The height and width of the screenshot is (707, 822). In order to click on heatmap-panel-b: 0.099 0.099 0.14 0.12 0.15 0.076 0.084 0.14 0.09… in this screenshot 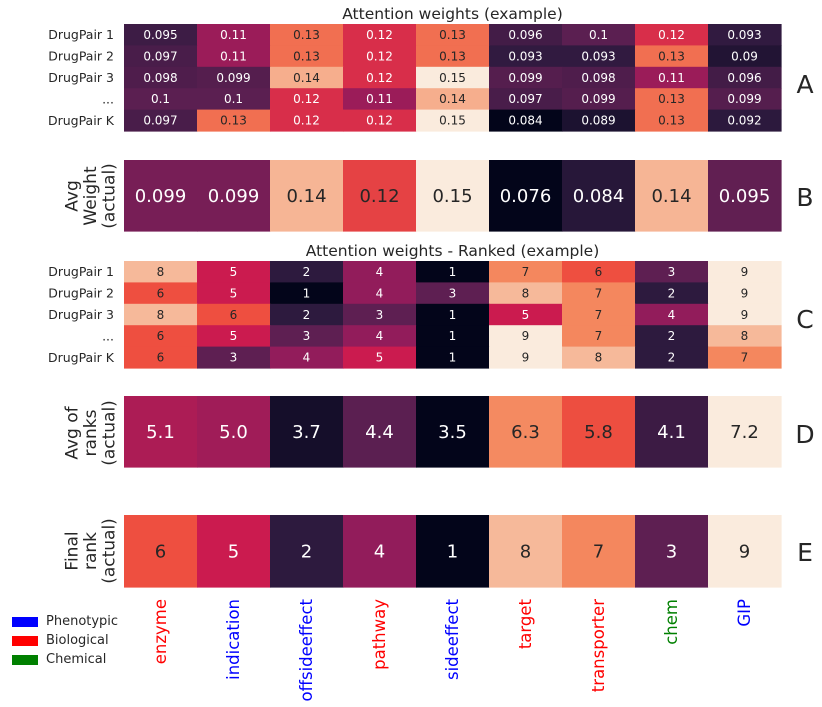, I will do `click(438, 196)`.